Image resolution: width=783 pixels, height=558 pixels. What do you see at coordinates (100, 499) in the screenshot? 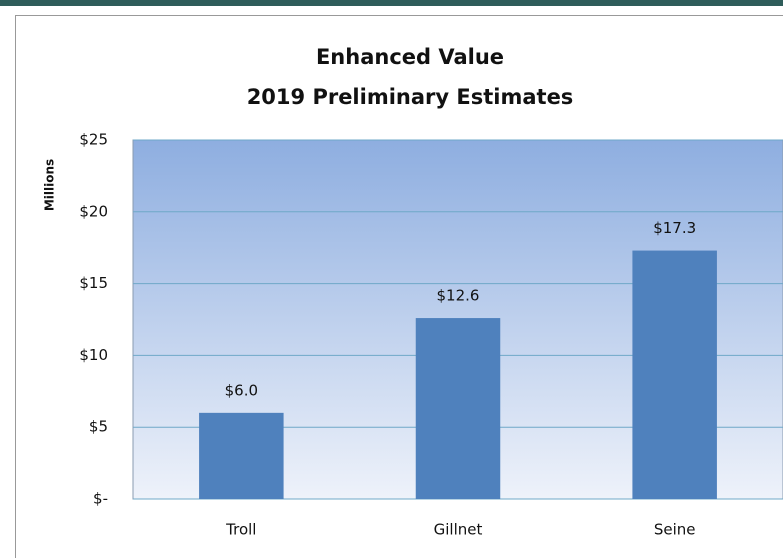
I see `y-tick-label: $-` at bounding box center [100, 499].